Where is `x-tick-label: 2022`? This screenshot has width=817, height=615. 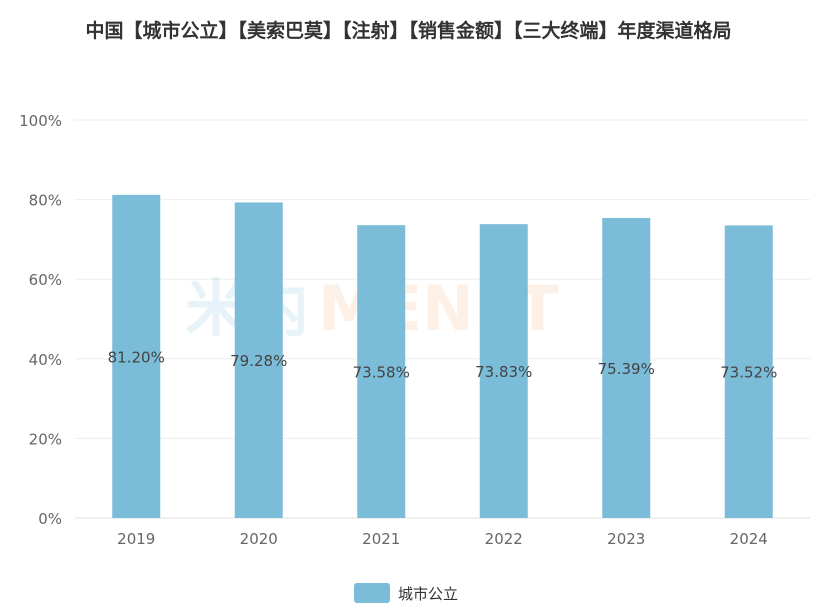
x-tick-label: 2022 is located at coordinates (504, 539).